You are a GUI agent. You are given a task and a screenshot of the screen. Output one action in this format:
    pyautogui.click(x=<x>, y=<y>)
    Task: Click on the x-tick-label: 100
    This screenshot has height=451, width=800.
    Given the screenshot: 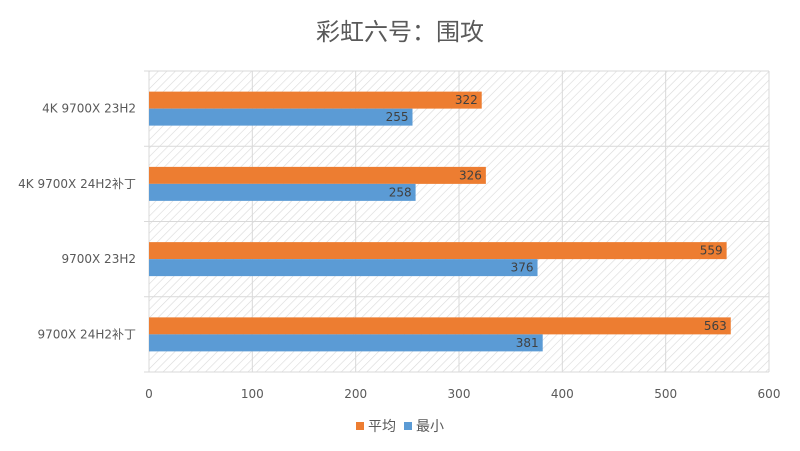 What is the action you would take?
    pyautogui.click(x=252, y=394)
    